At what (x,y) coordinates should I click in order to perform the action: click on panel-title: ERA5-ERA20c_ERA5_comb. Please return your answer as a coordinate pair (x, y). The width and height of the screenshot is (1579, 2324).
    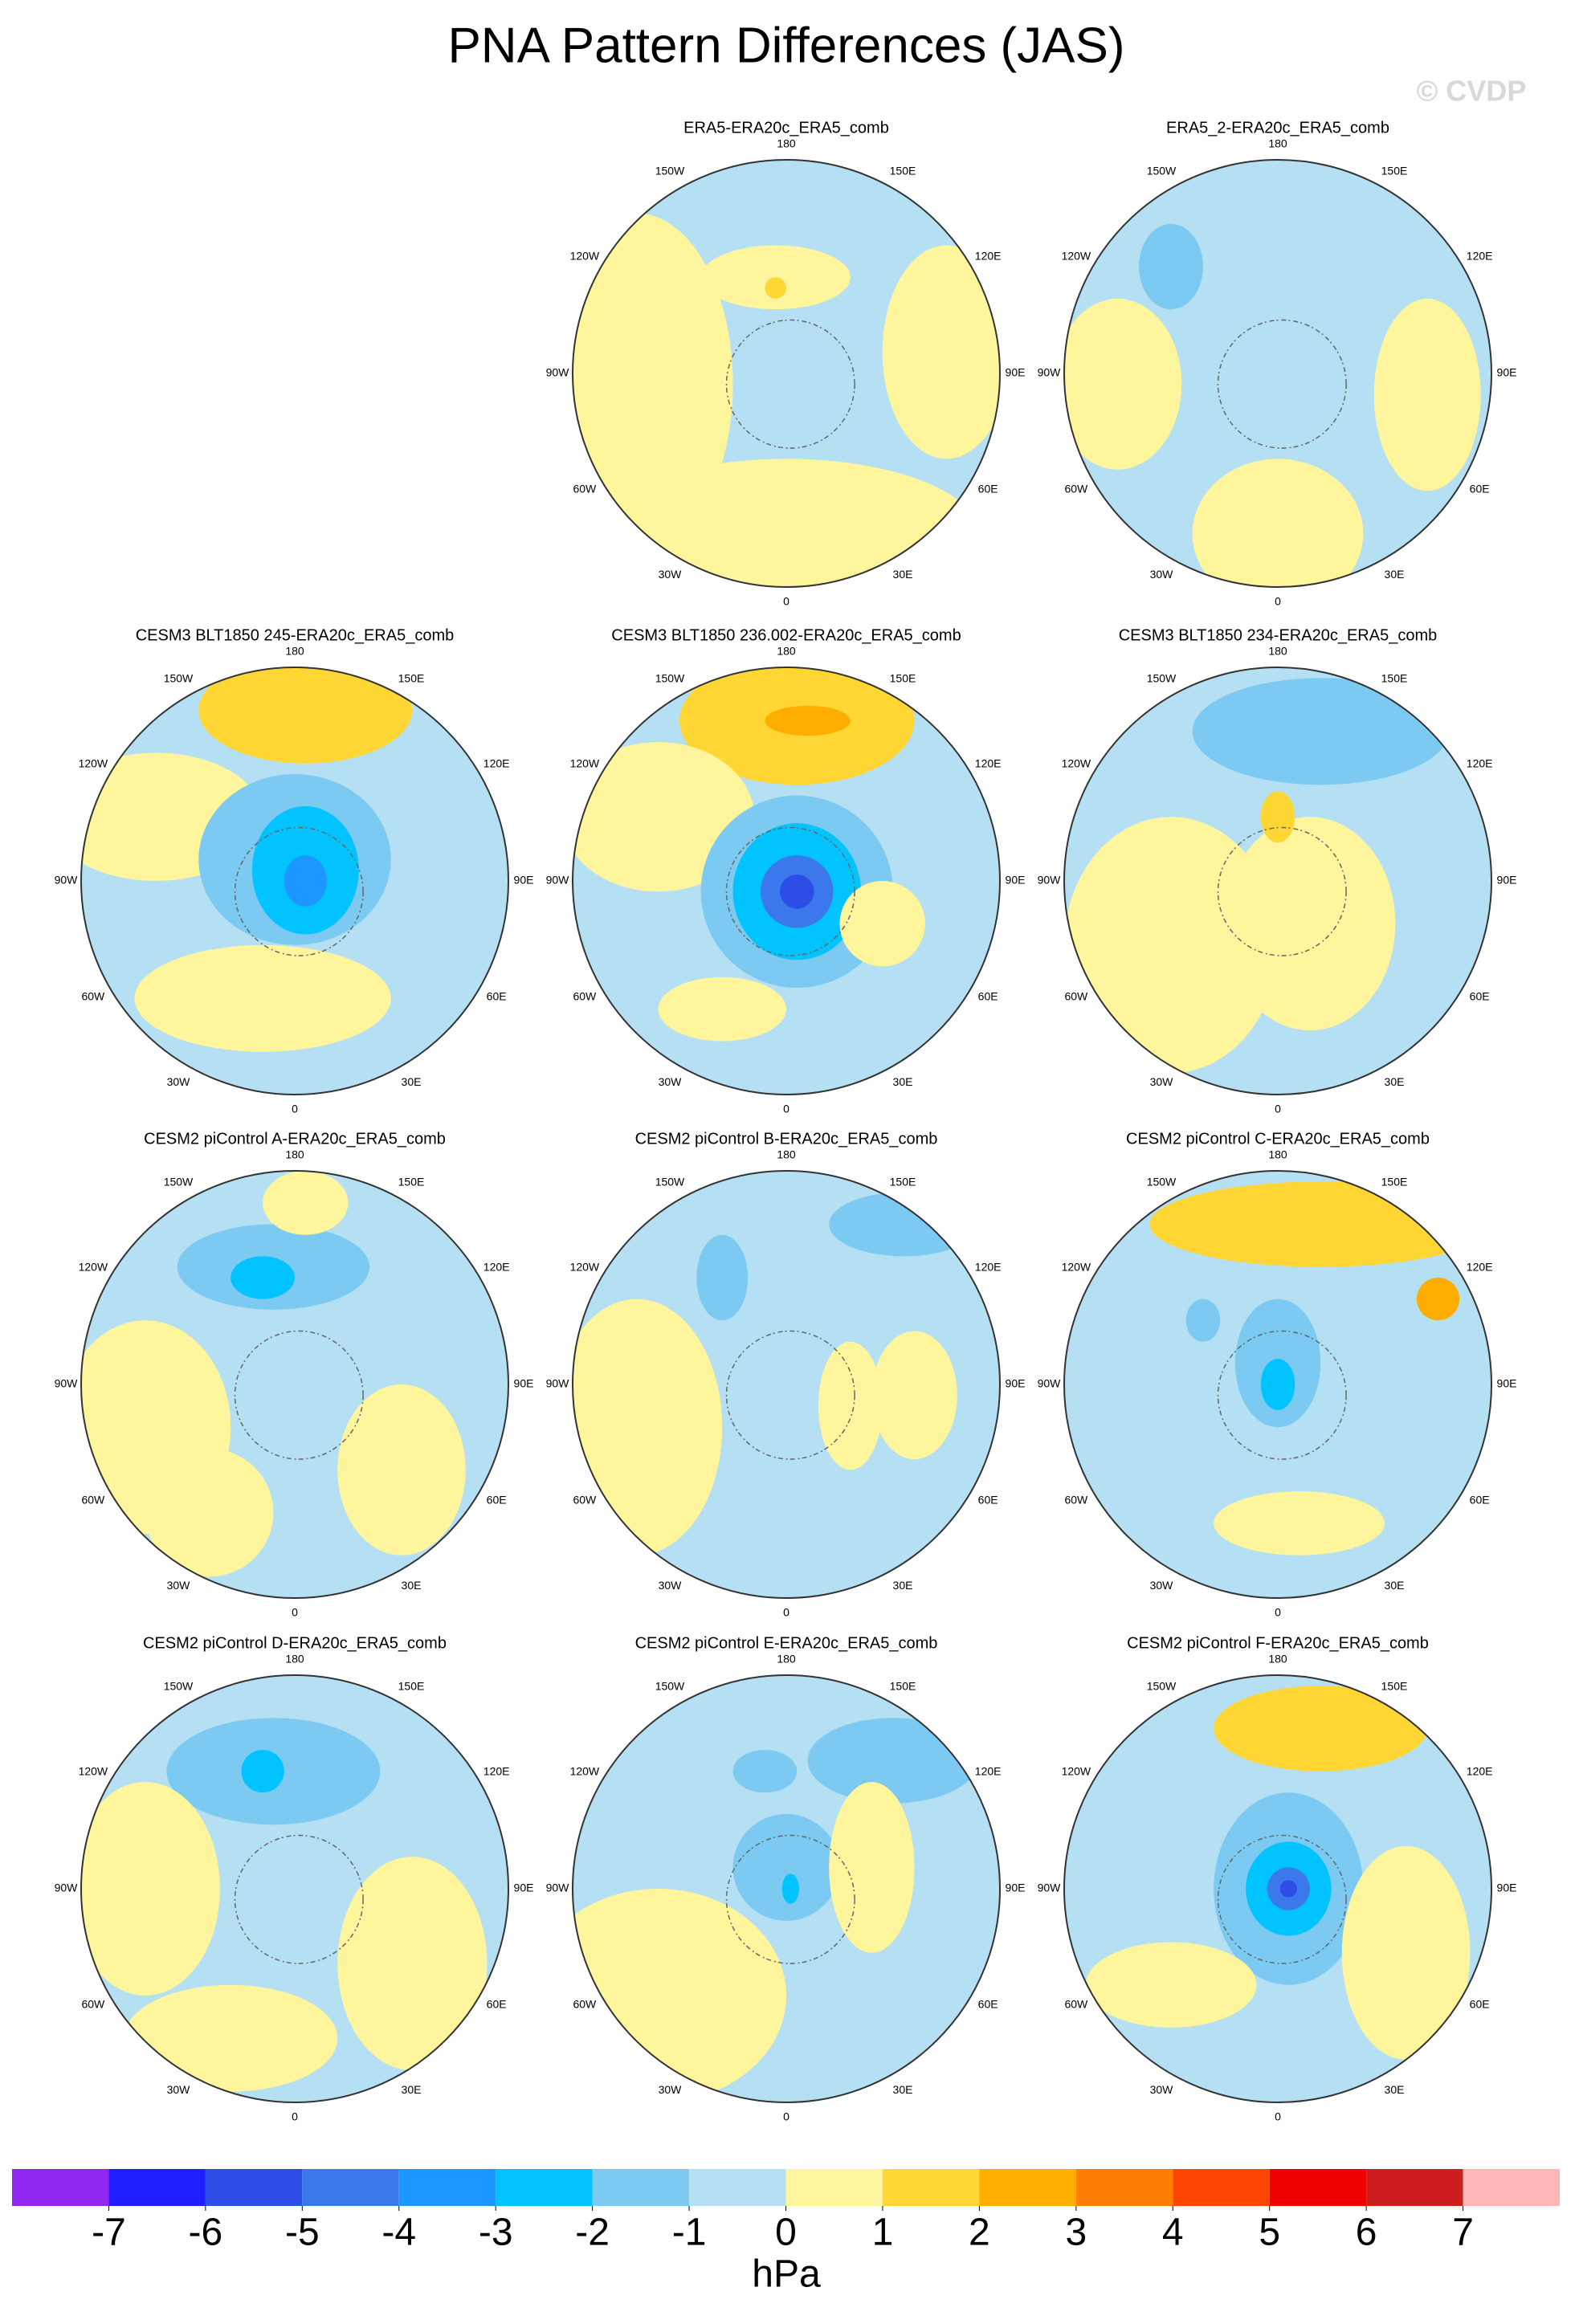
    Looking at the image, I should click on (786, 128).